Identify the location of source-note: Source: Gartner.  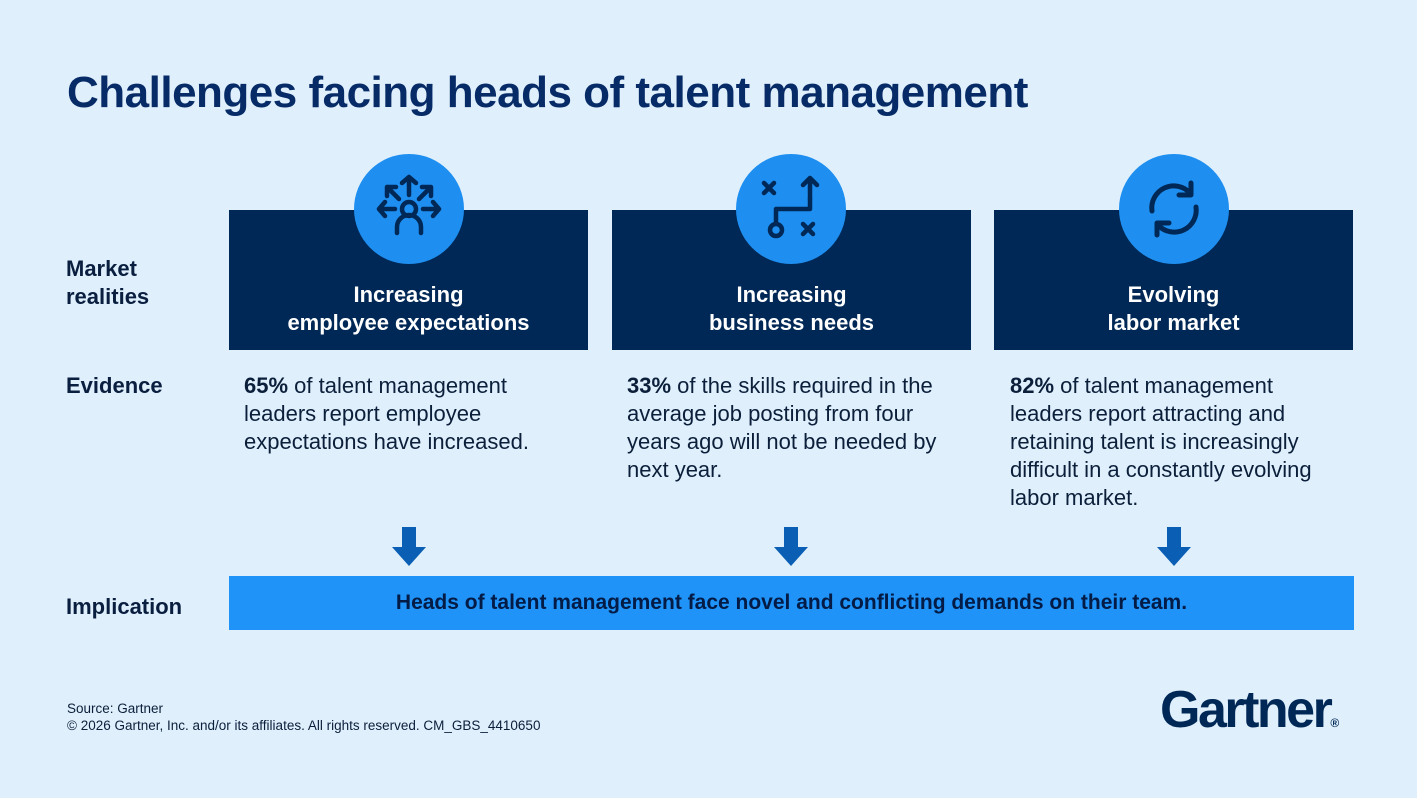
(115, 708).